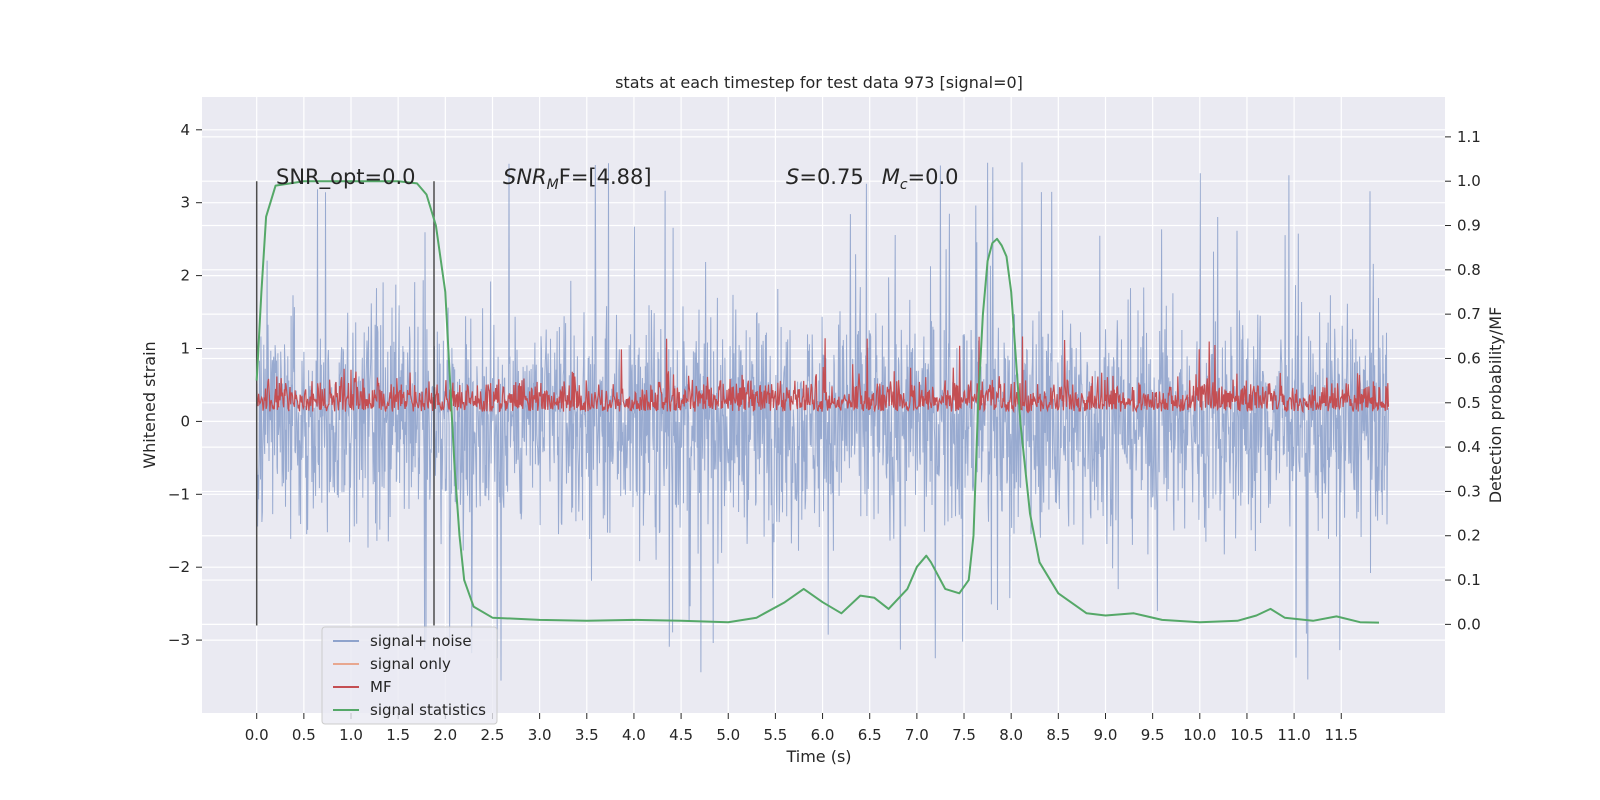 The width and height of the screenshot is (1600, 800). What do you see at coordinates (1469, 580) in the screenshot?
I see `y2-tick-label: 0.1` at bounding box center [1469, 580].